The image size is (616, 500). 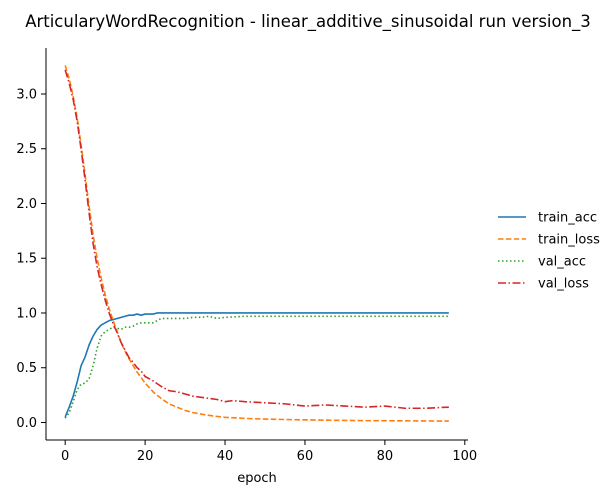 What do you see at coordinates (26, 149) in the screenshot?
I see `y-tick-label: 2.5` at bounding box center [26, 149].